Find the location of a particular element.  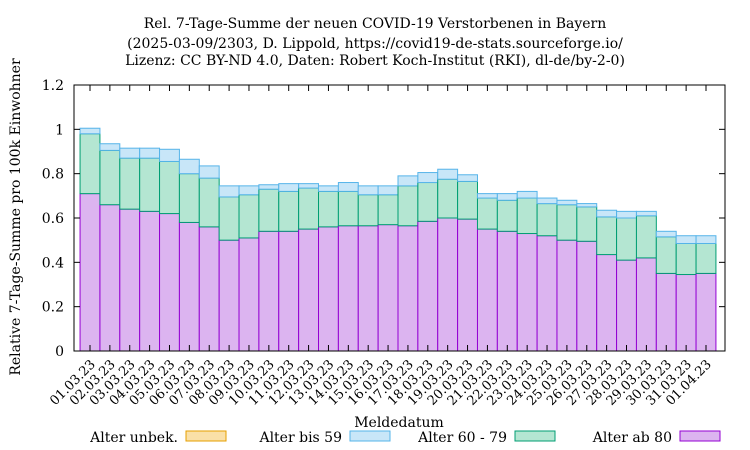

x-axis-label: Meldedatum is located at coordinates (399, 423).